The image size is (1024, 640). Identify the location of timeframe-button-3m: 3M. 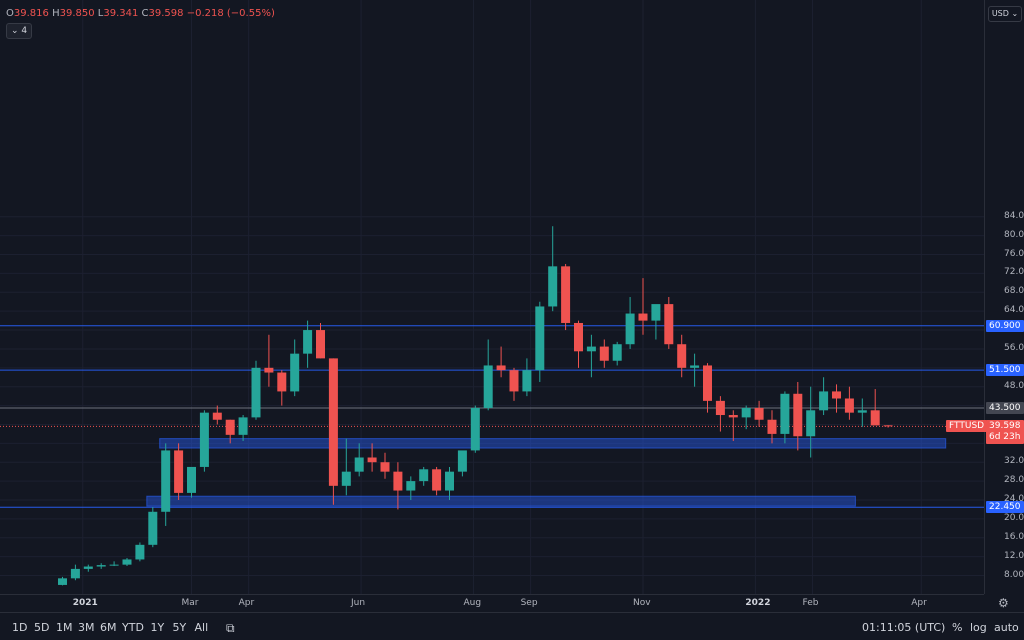
(86, 627).